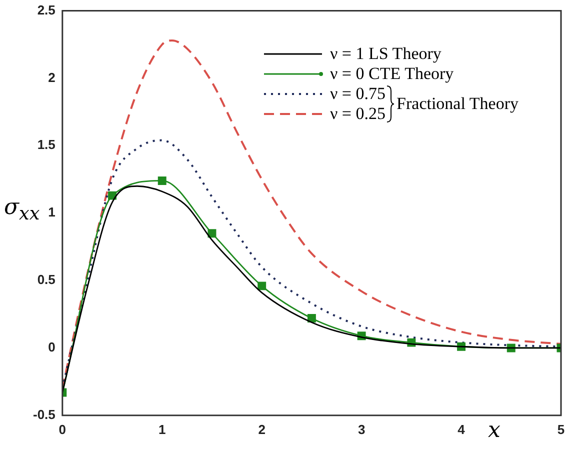 The image size is (569, 453). What do you see at coordinates (462, 429) in the screenshot?
I see `x-tick-label: 4` at bounding box center [462, 429].